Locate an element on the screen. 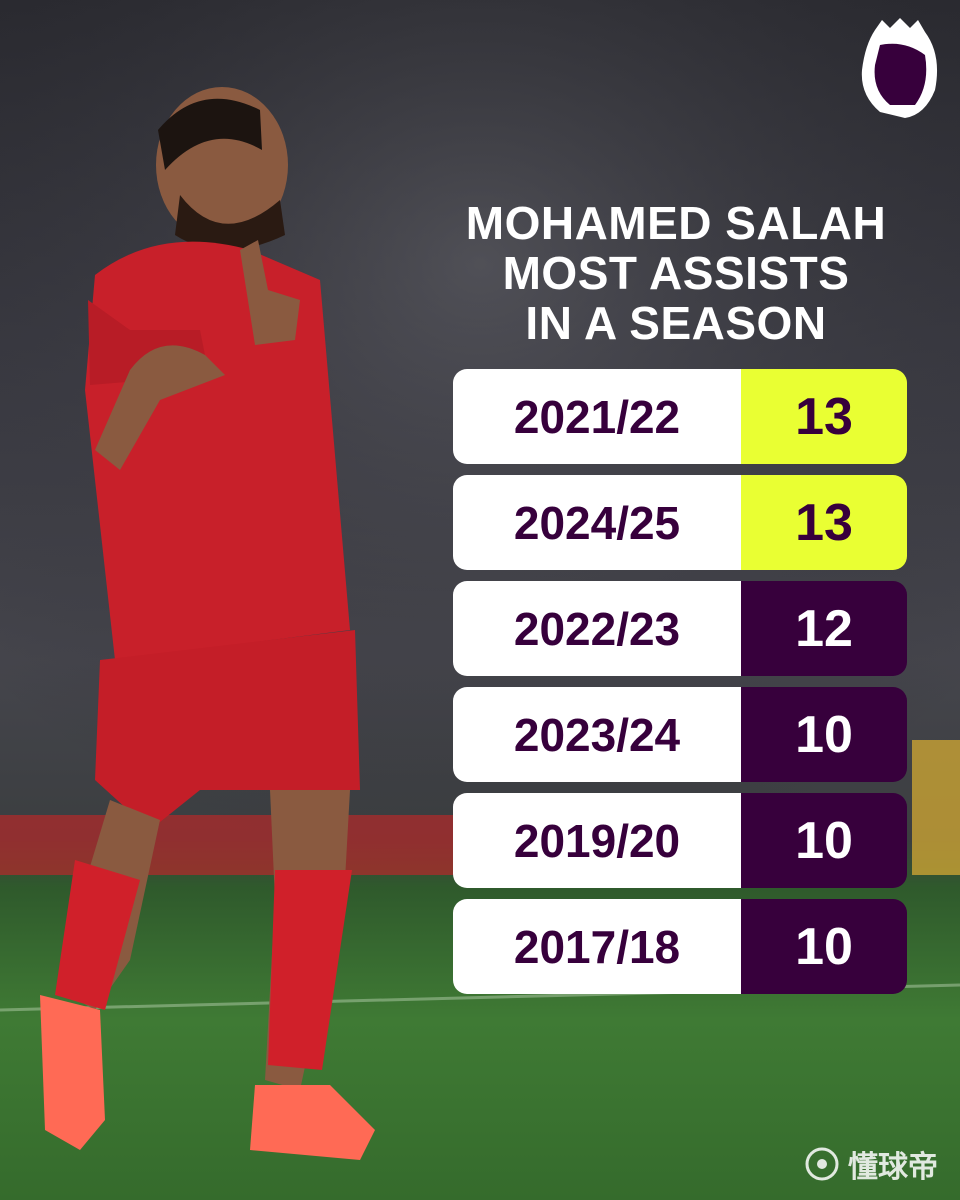  season-cell: 2022/23 is located at coordinates (597, 628).